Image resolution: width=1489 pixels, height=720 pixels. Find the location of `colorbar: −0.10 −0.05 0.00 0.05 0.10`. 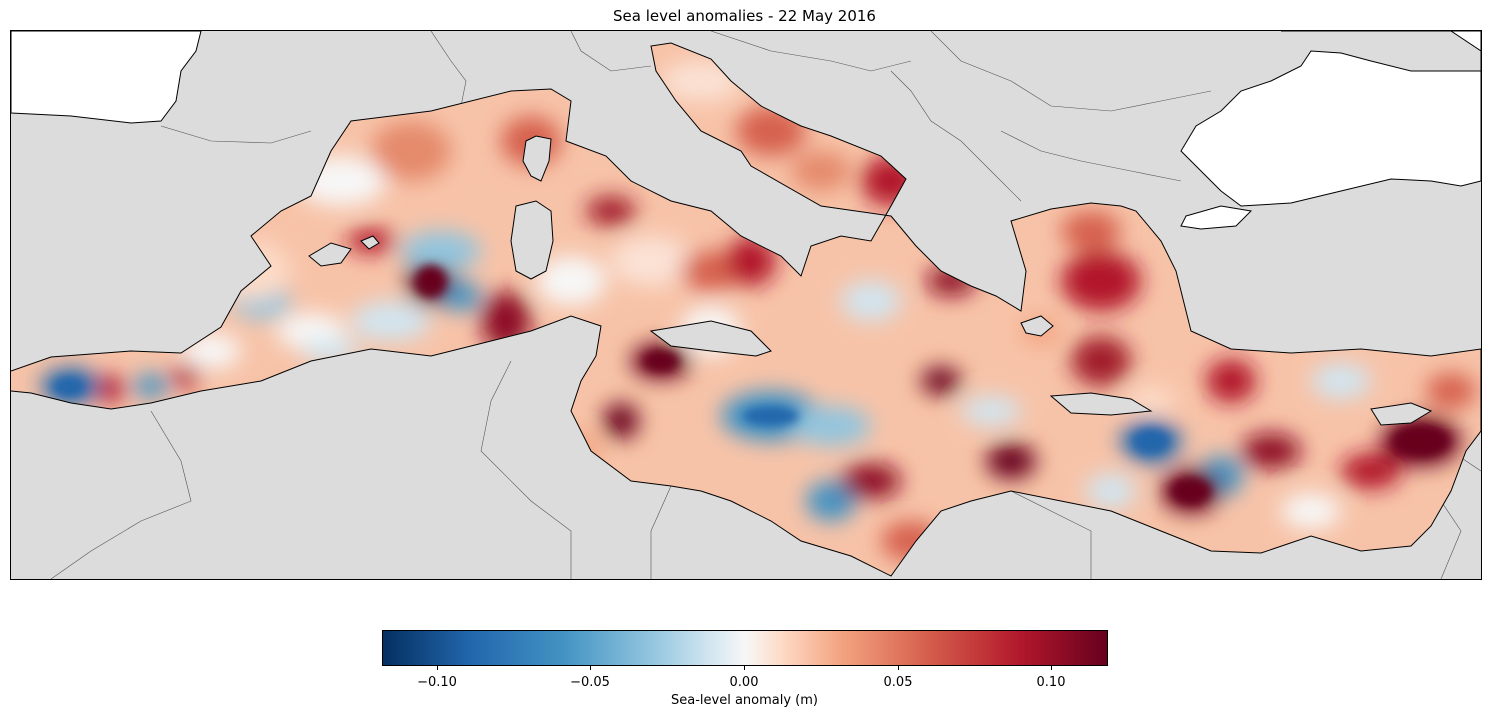

colorbar: −0.10 −0.05 0.00 0.05 0.10 is located at coordinates (745, 660).